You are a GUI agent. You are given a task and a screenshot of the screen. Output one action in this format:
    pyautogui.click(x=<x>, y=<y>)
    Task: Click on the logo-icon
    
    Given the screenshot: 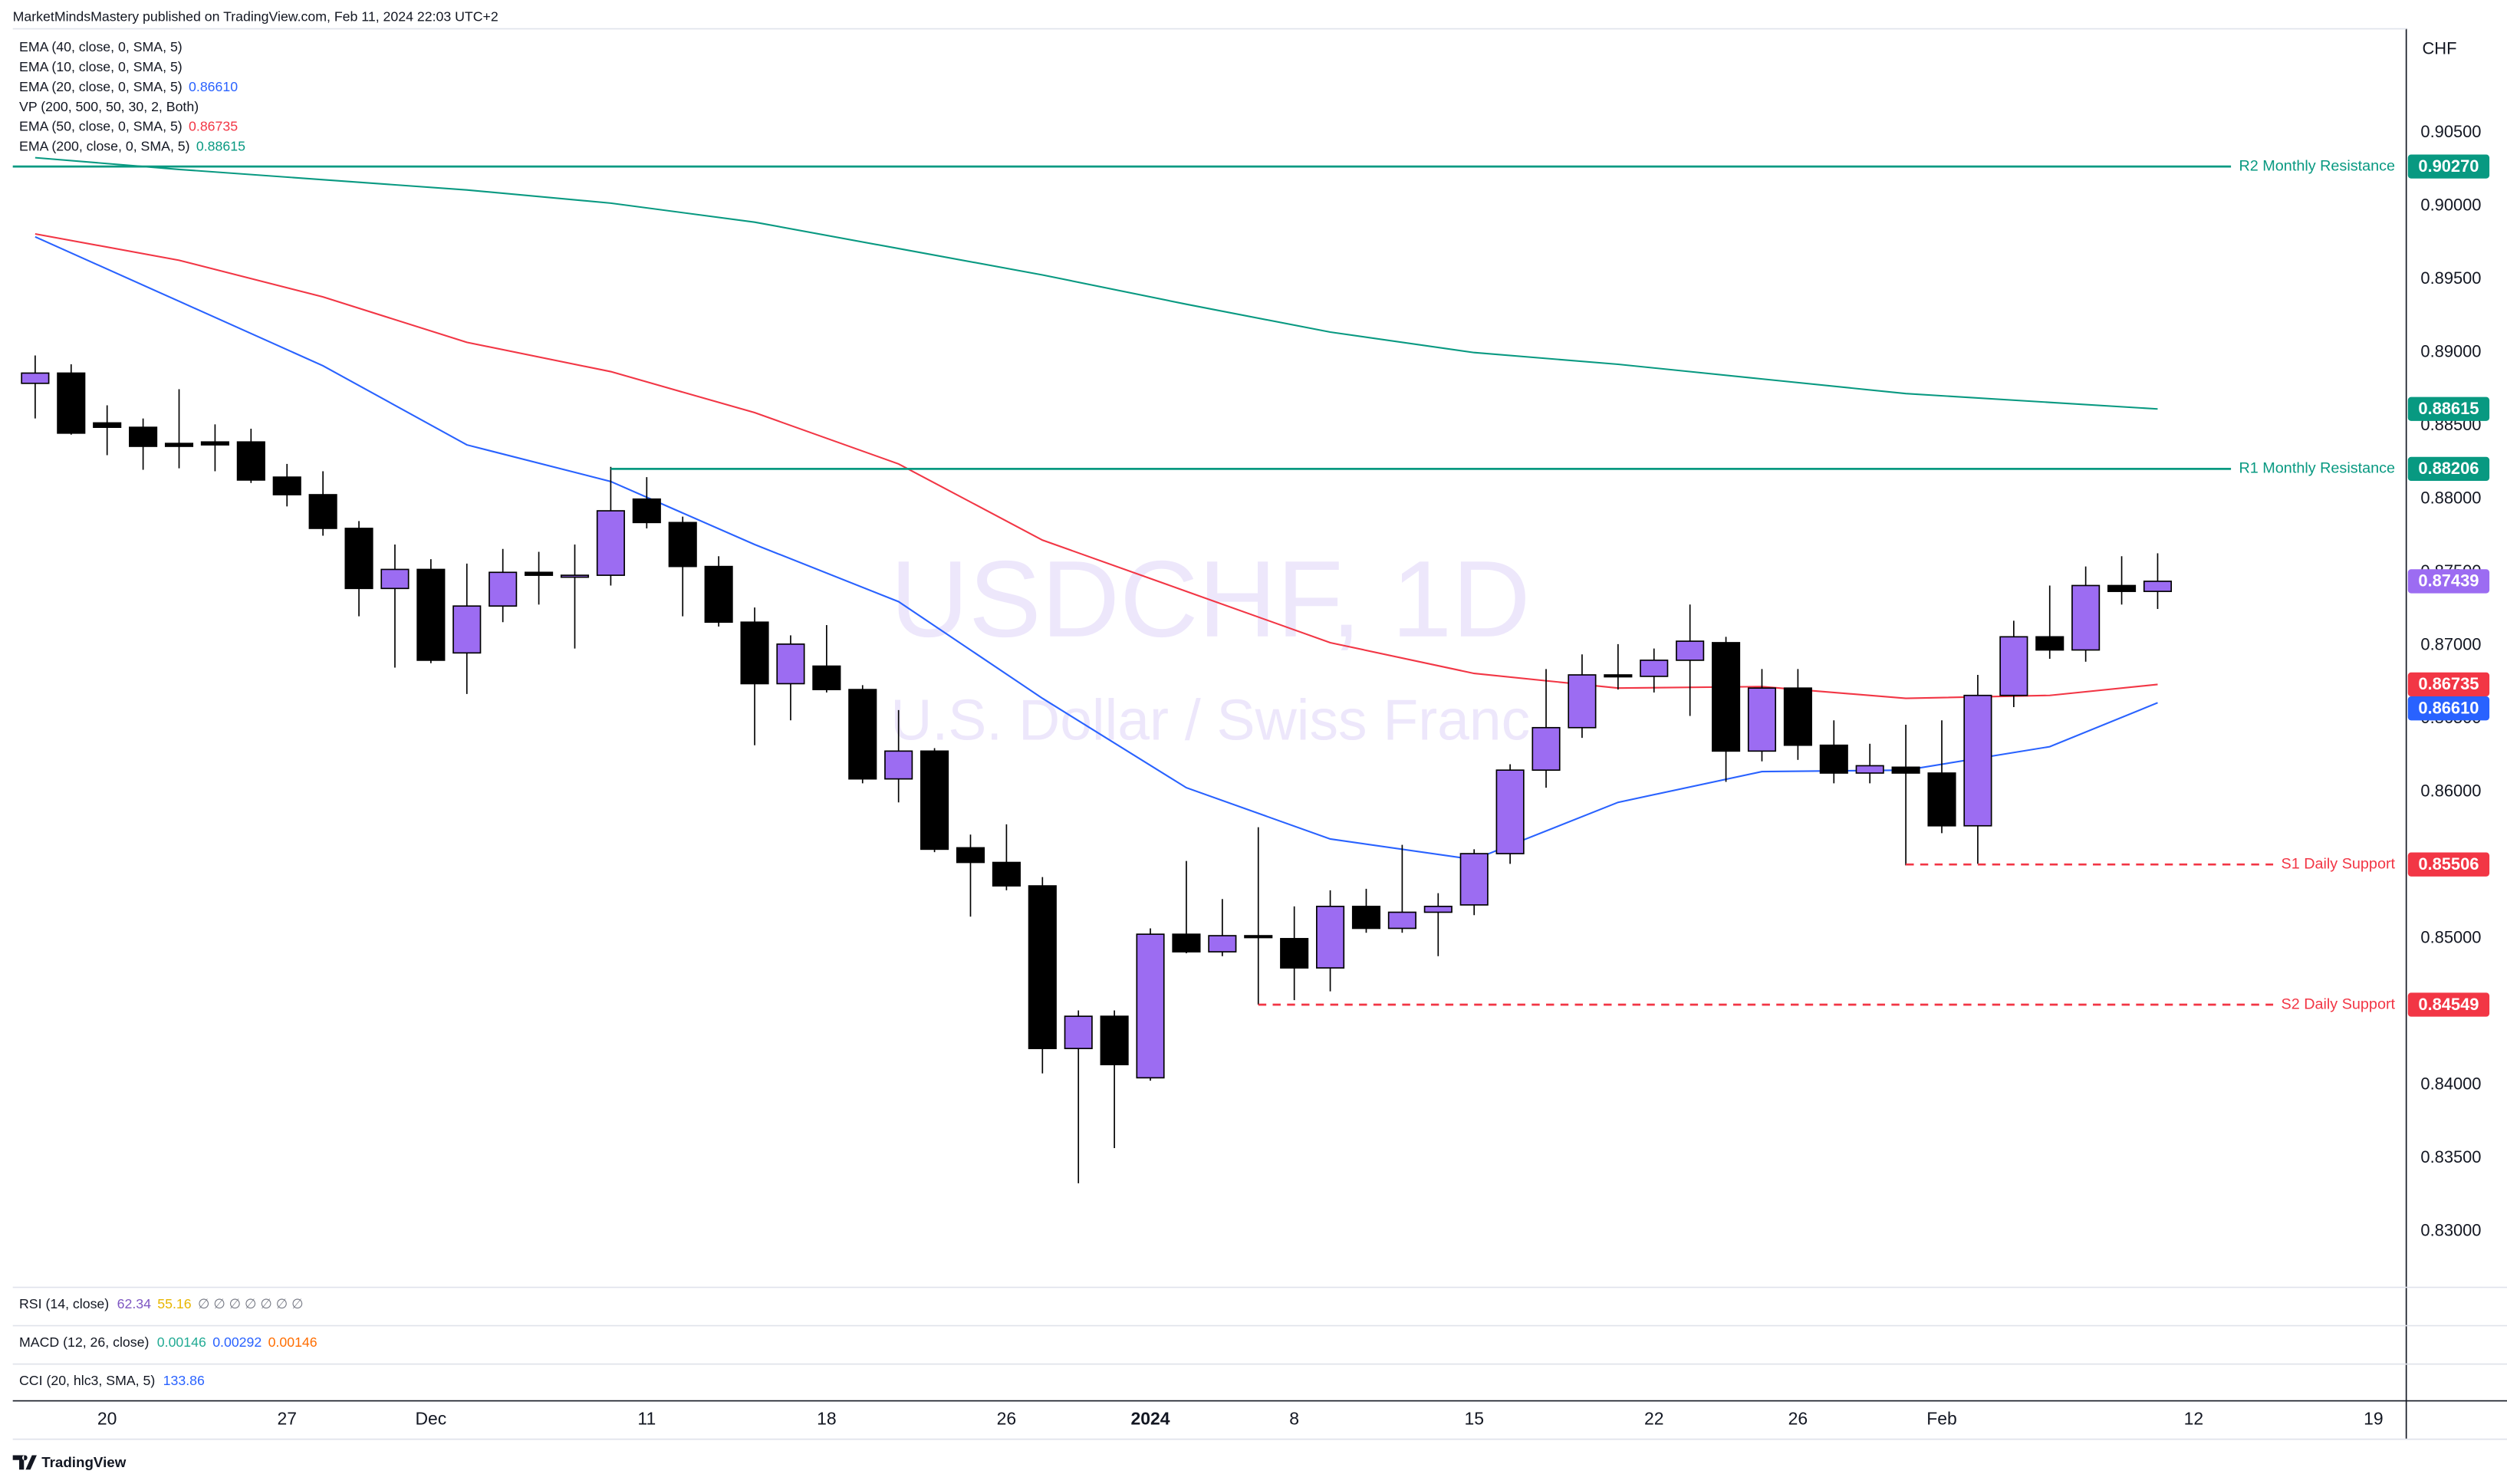 What is the action you would take?
    pyautogui.click(x=24, y=1462)
    